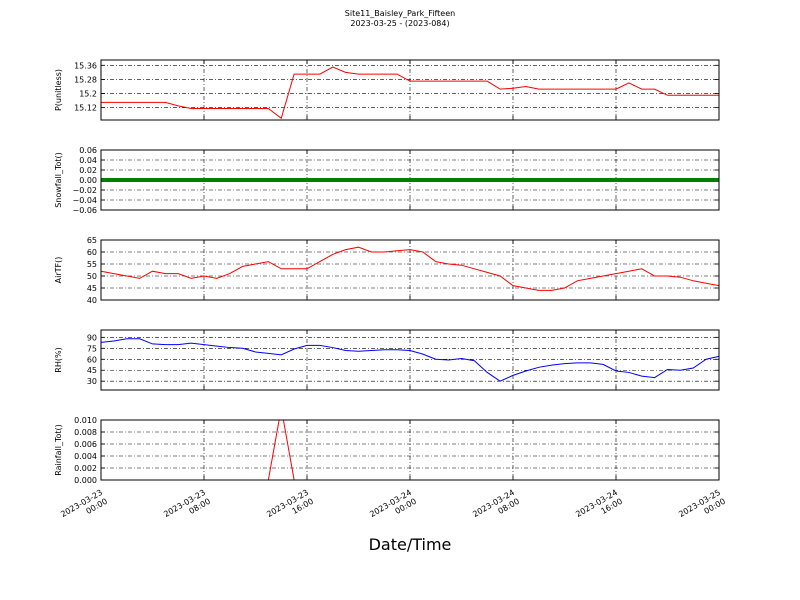 This screenshot has width=800, height=600. I want to click on y-tick-label: −0.02, so click(84, 190).